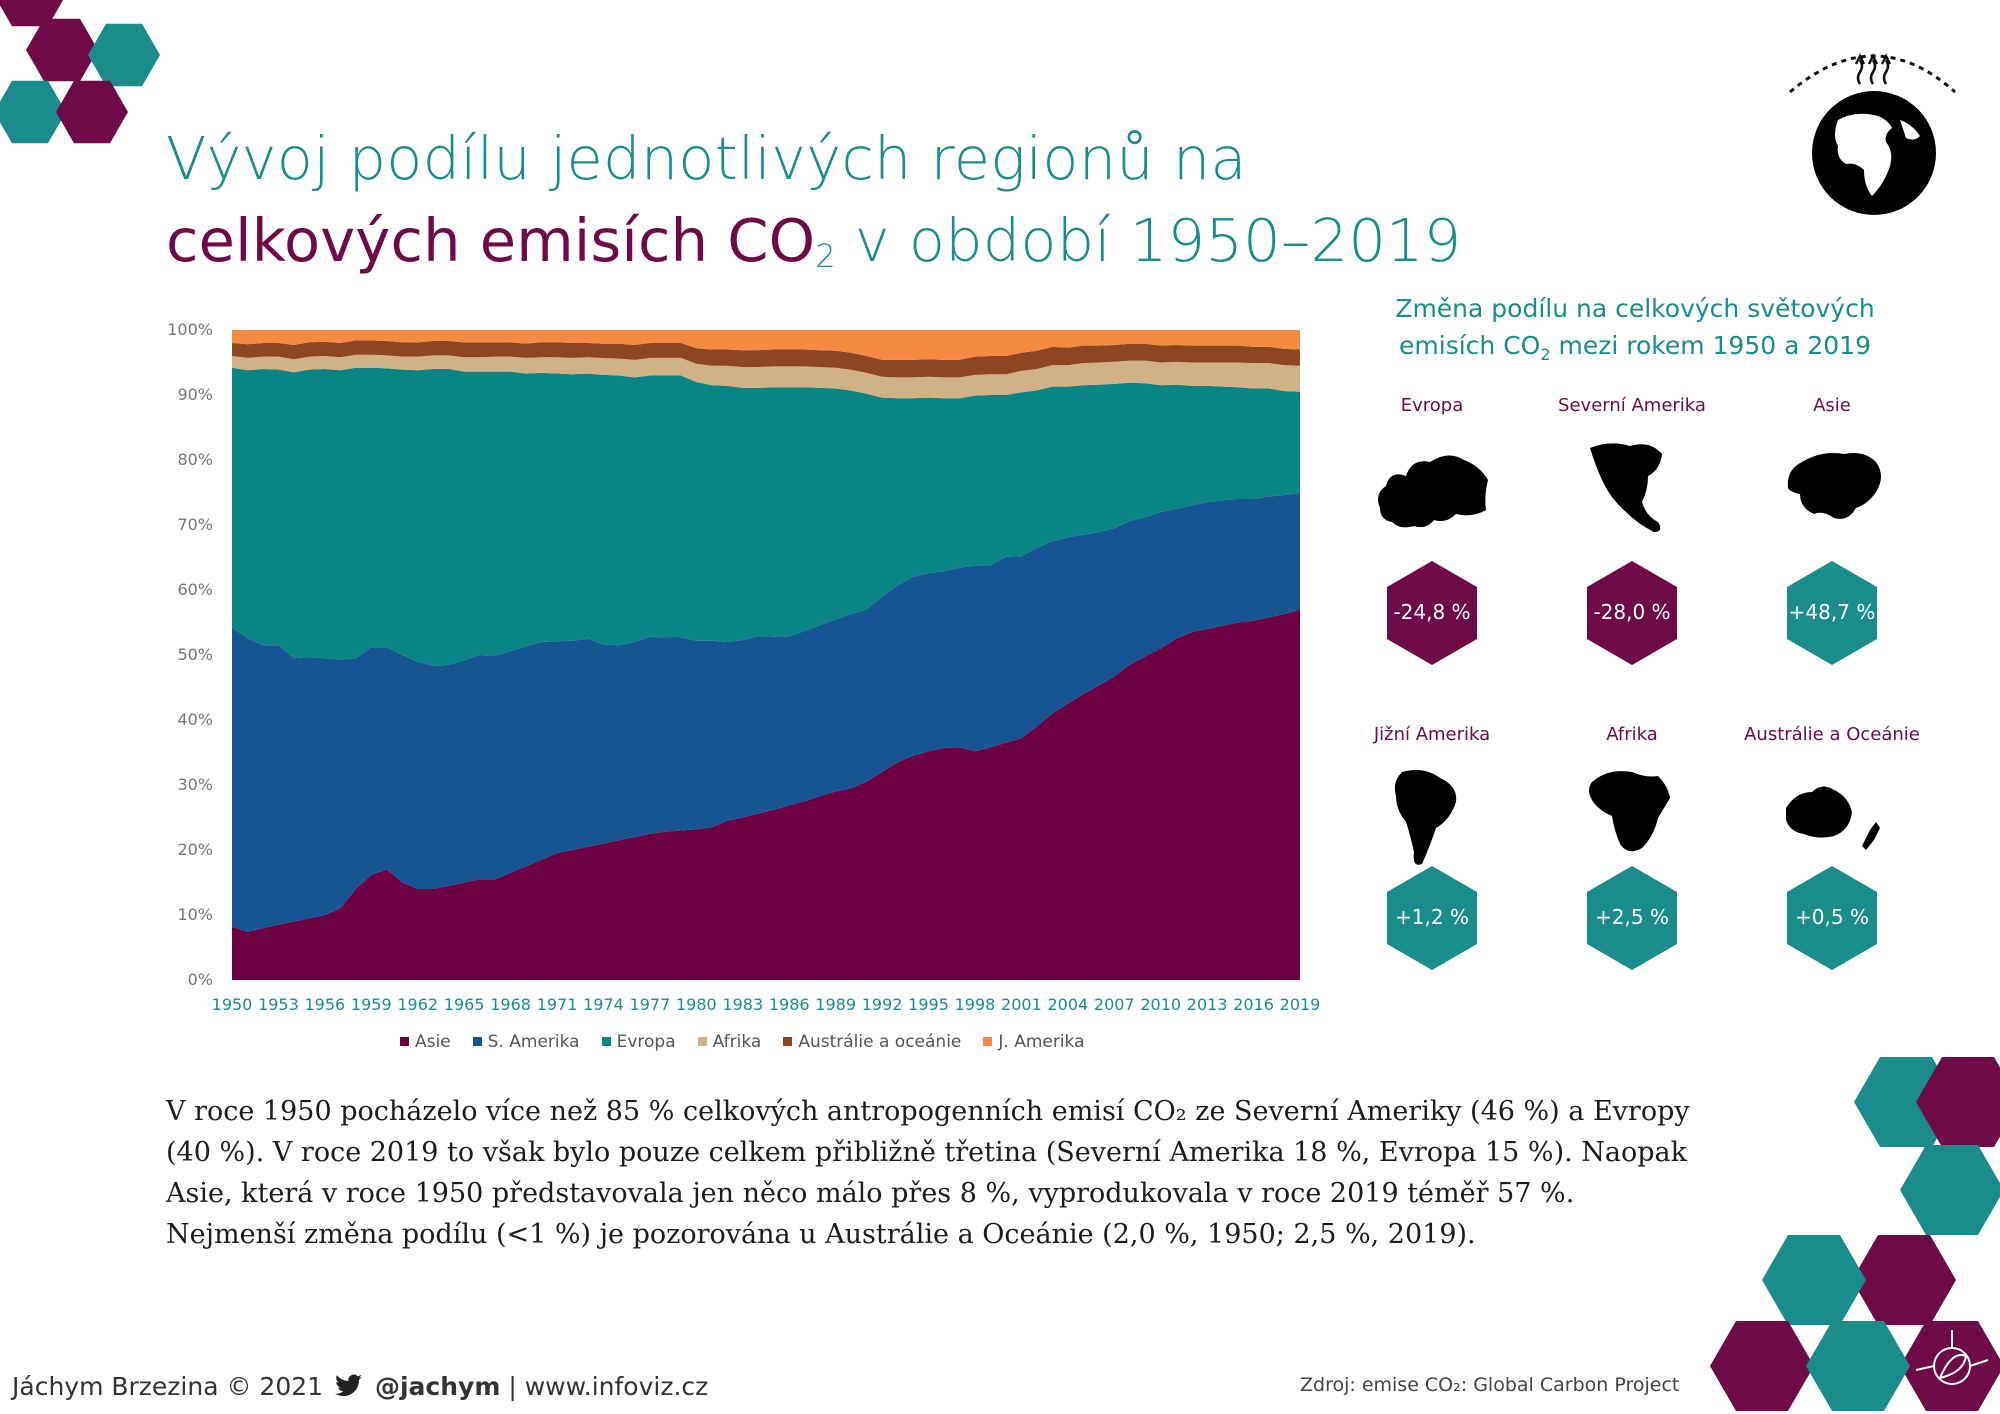 The width and height of the screenshot is (2000, 1414). Describe the element at coordinates (766, 516) in the screenshot. I see `area-evropa` at that location.